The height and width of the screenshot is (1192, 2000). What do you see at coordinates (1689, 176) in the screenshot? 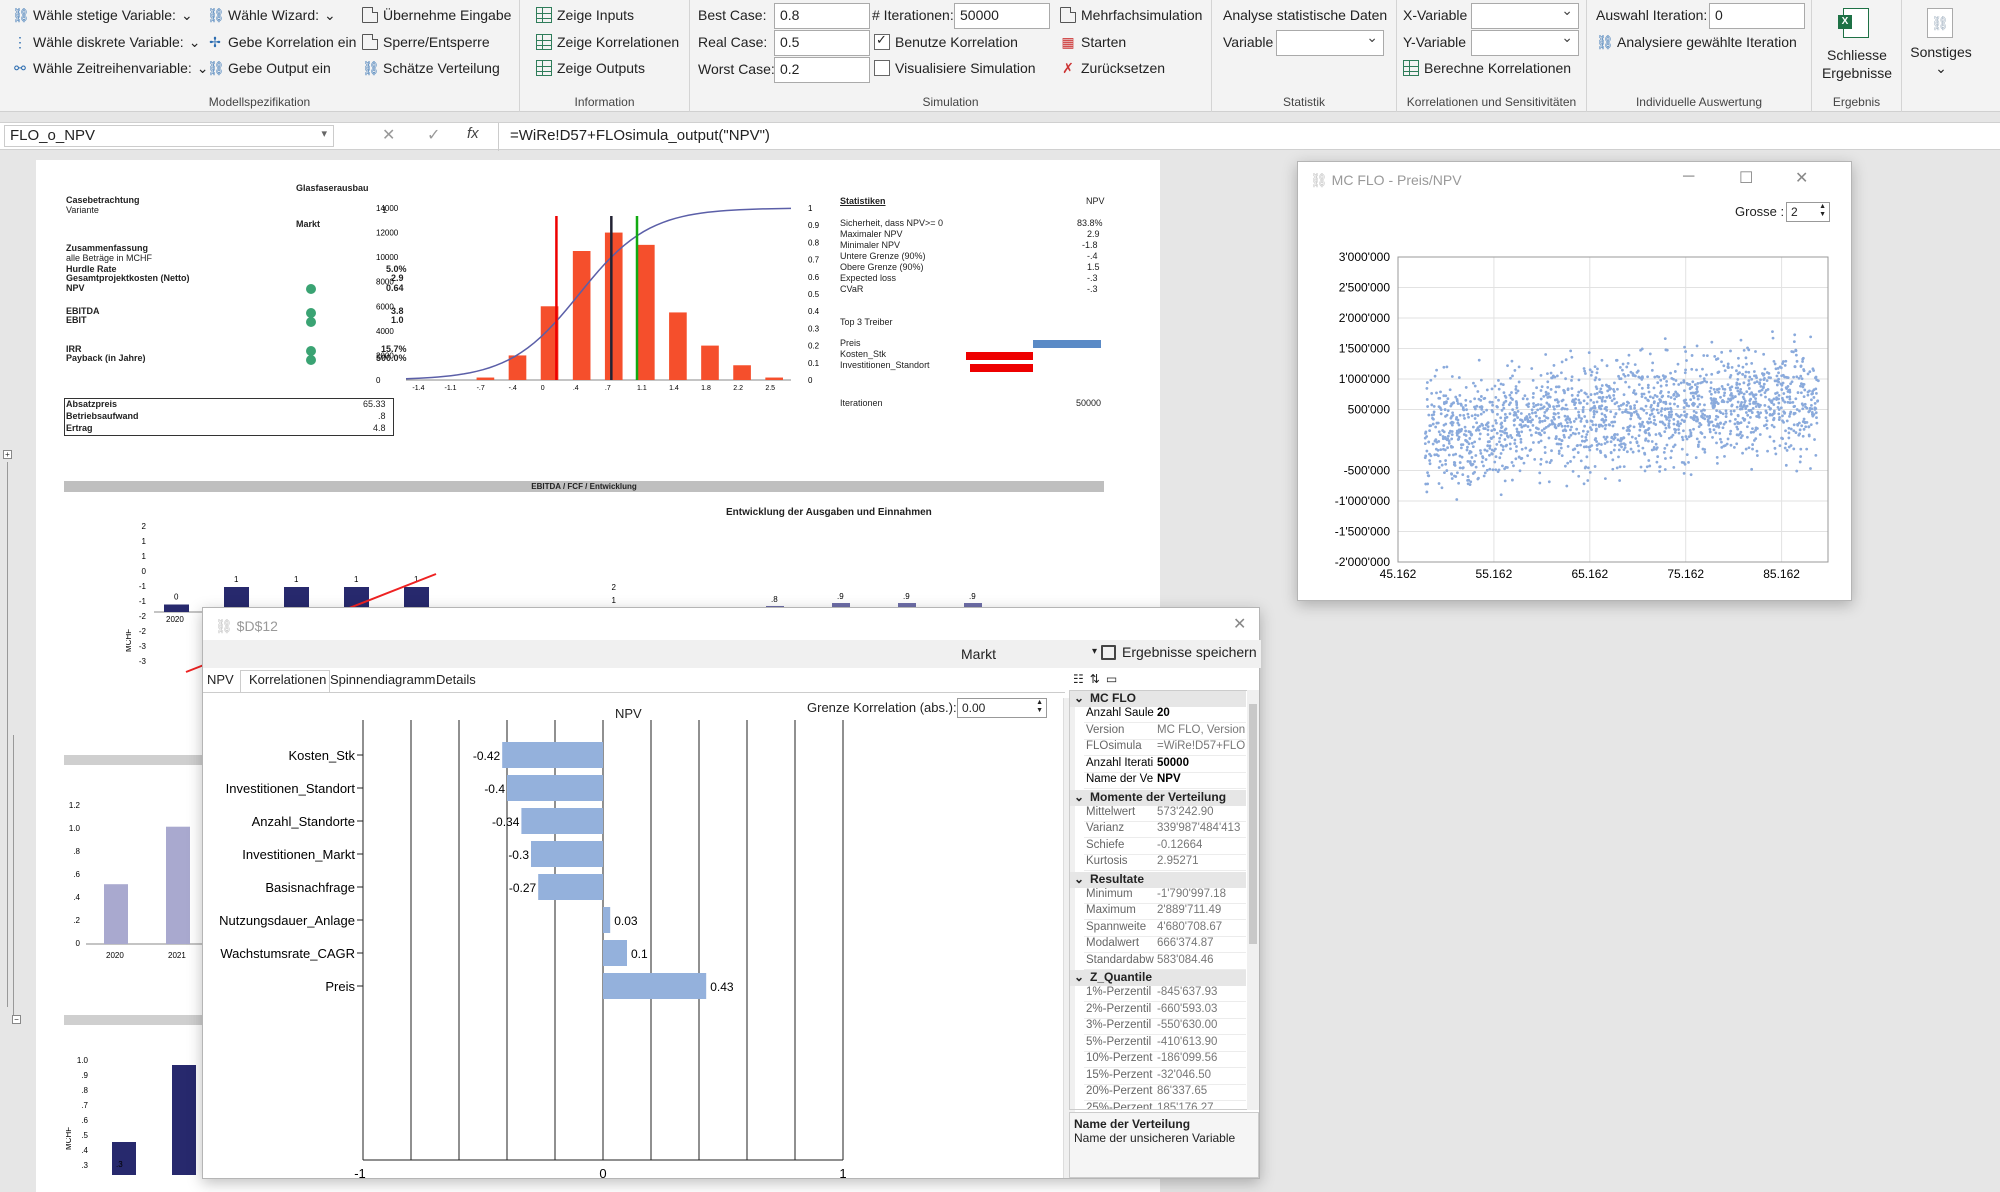
I see `minimize-icon: ─` at bounding box center [1689, 176].